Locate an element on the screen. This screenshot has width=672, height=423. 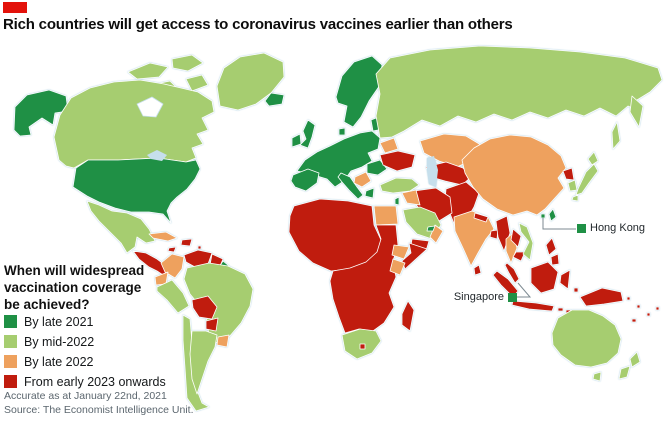
region-moluccas is located at coordinates (576, 290).